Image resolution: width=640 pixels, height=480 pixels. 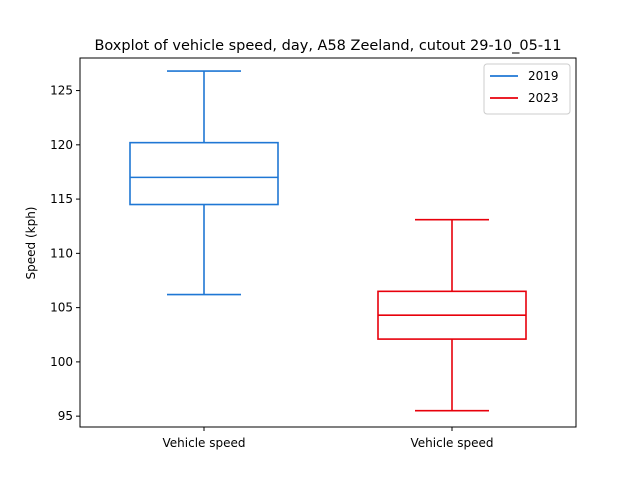 What do you see at coordinates (61, 253) in the screenshot?
I see `y-tick-label-3: 110` at bounding box center [61, 253].